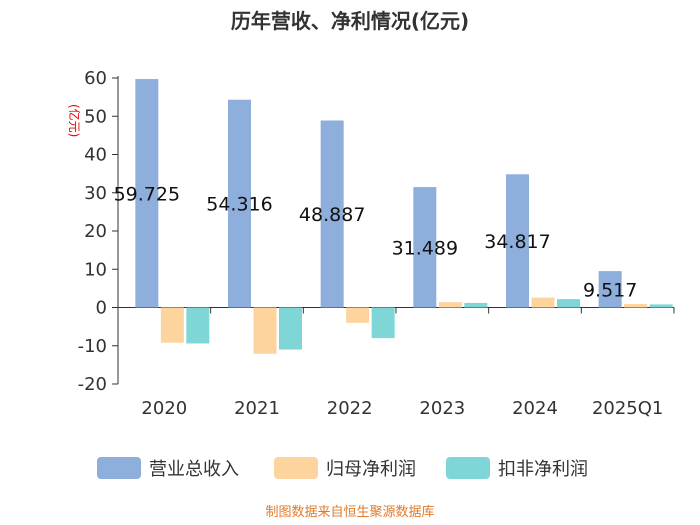 This screenshot has width=700, height=525. Describe the element at coordinates (543, 469) in the screenshot. I see `legend-label-deducted-net-profit: 扣非净利润` at that location.